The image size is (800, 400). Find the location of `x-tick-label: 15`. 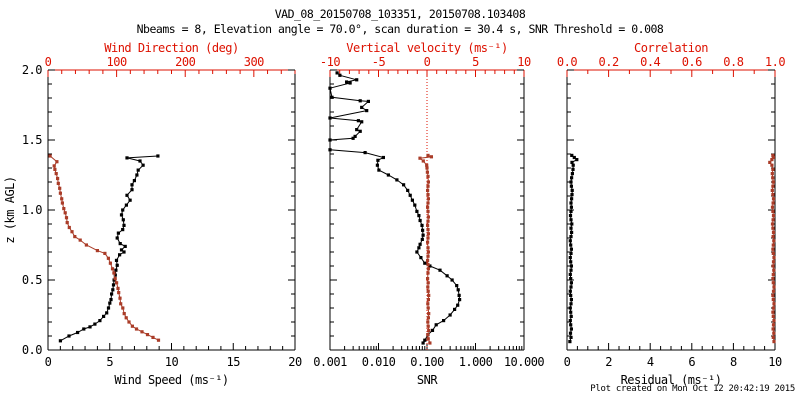

x-tick-label: 15 is located at coordinates (234, 362).